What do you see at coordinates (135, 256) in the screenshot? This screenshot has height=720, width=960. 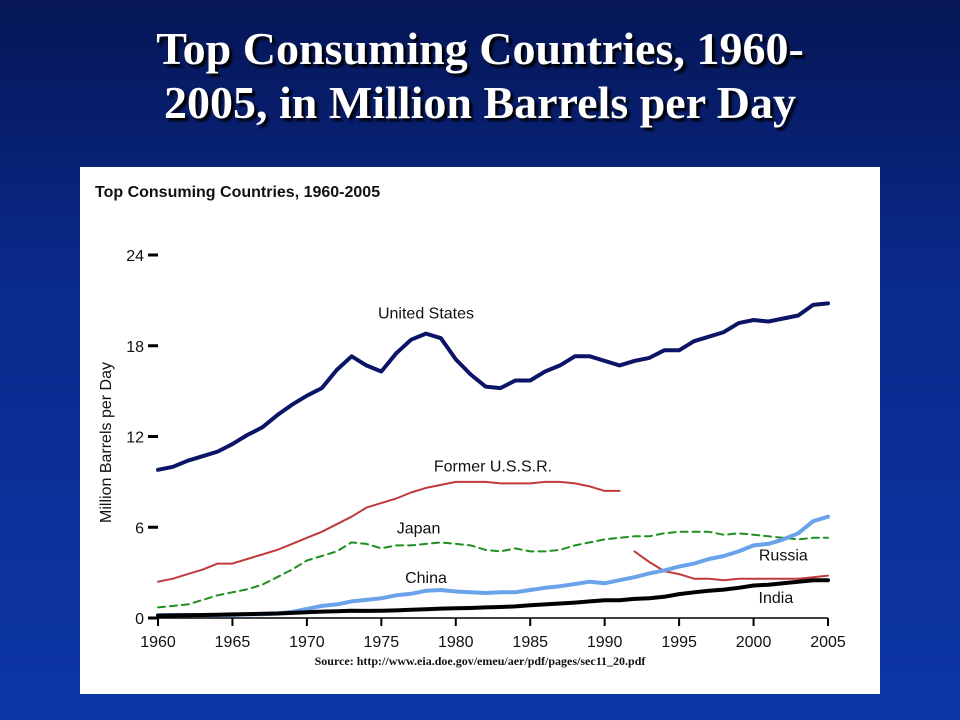 I see `y-tick-label: 24` at bounding box center [135, 256].